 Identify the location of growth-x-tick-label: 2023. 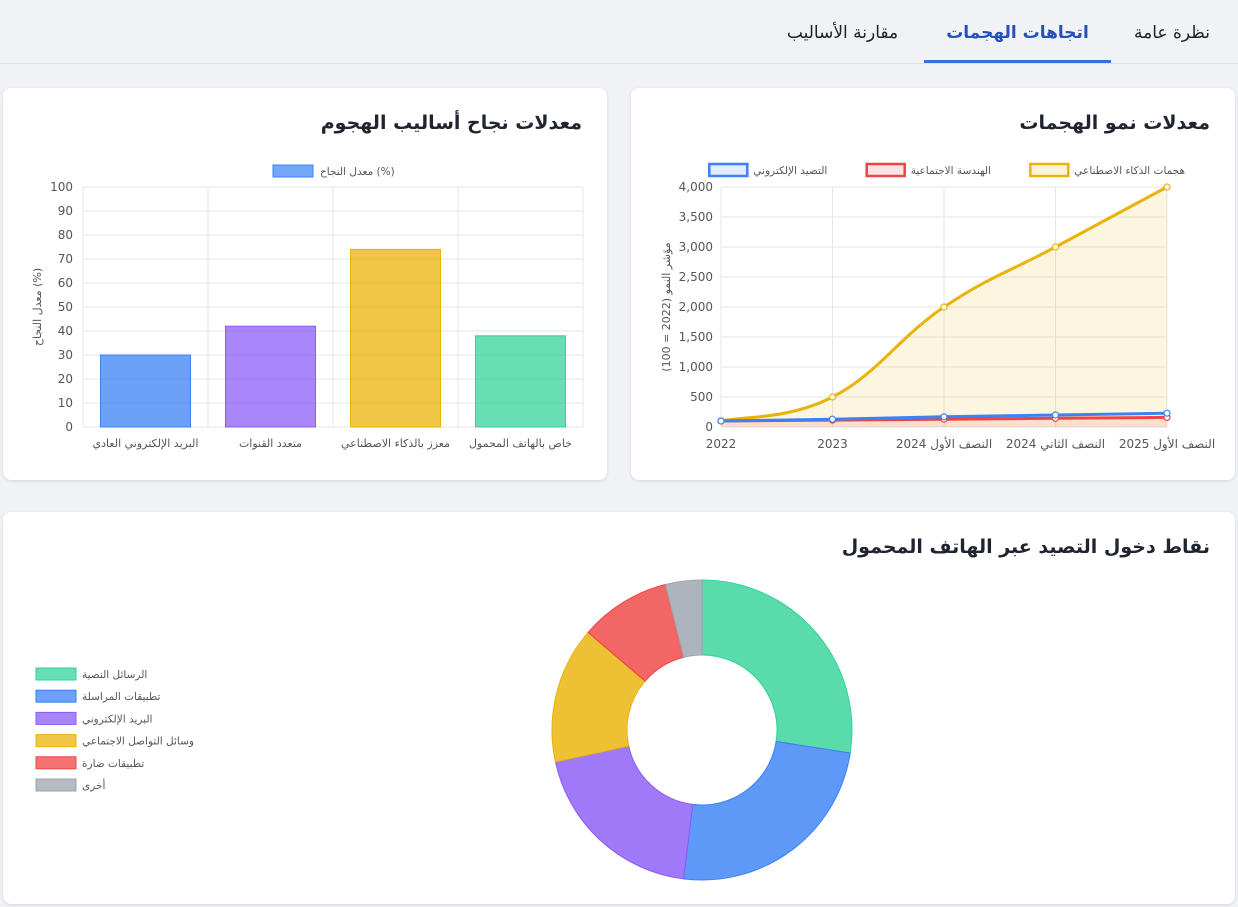
(832, 444).